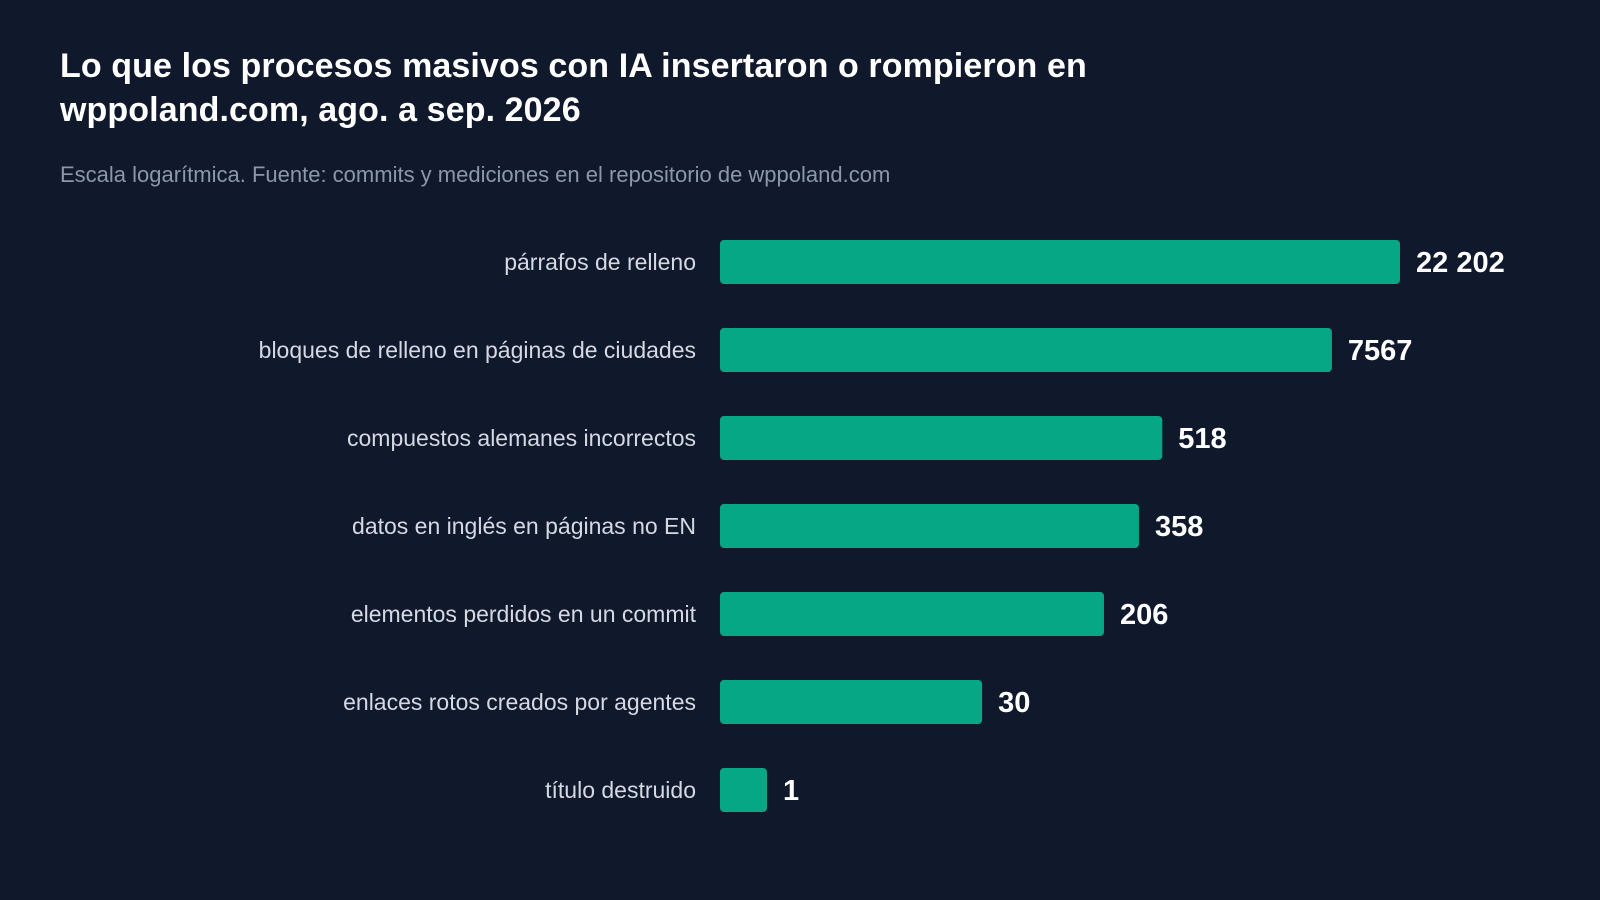  What do you see at coordinates (521, 438) in the screenshot?
I see `category-label: compuestos alemanes incorrectos` at bounding box center [521, 438].